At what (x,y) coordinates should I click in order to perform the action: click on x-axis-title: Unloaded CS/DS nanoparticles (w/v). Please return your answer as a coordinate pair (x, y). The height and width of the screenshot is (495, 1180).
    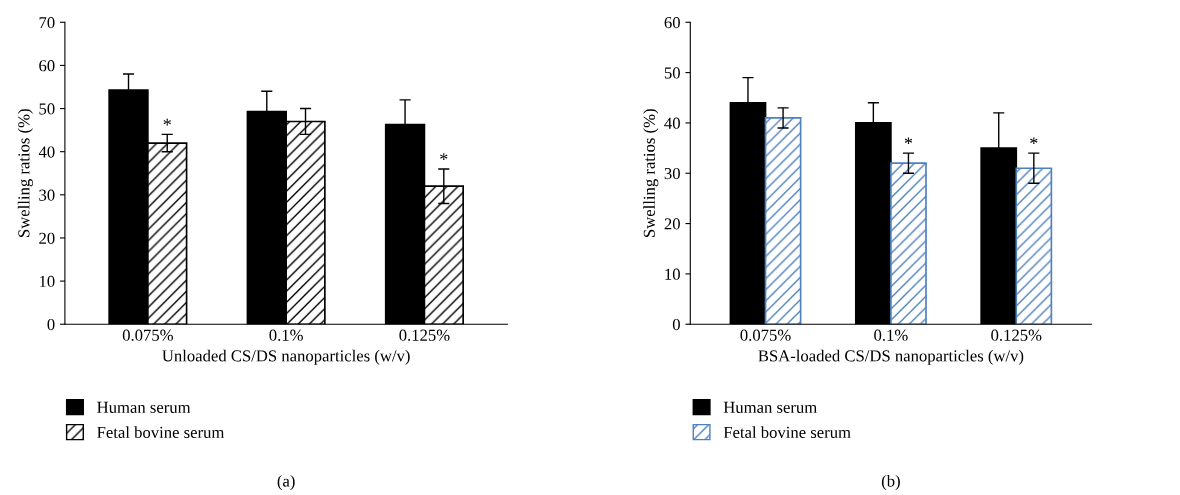
    Looking at the image, I should click on (286, 357).